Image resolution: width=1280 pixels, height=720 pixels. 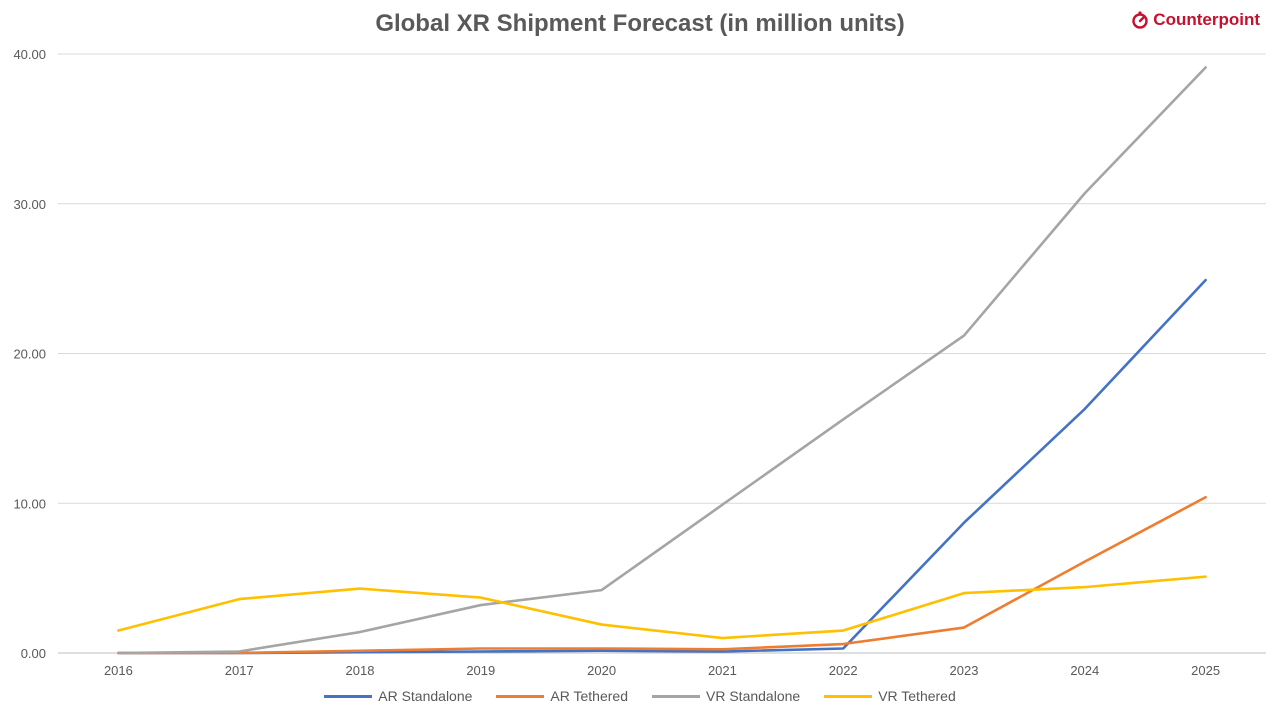 I want to click on series-line-vr-tethered, so click(x=662, y=607).